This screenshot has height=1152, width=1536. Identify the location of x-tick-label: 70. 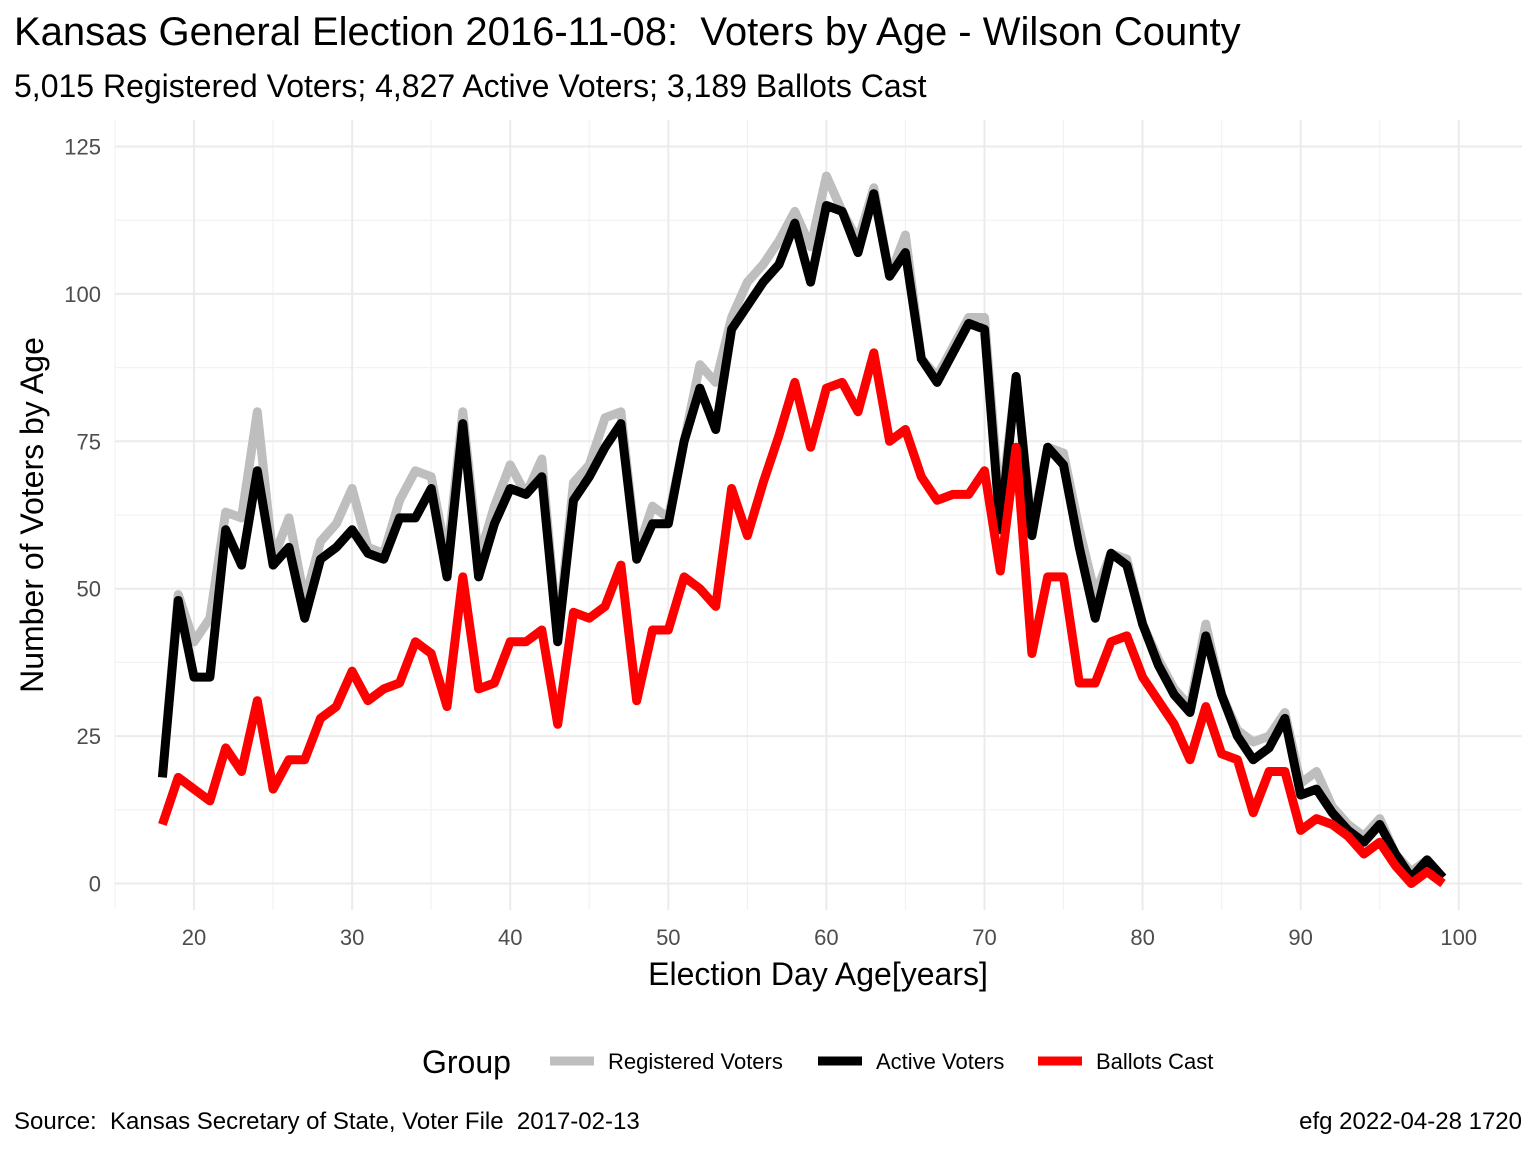
(984, 937).